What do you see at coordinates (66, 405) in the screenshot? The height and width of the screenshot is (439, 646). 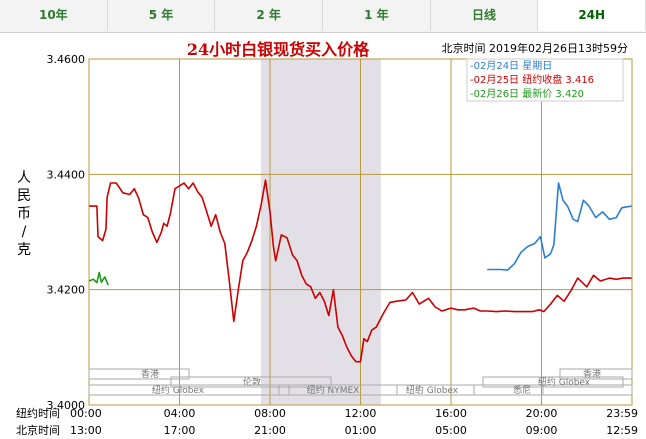 I see `y-tick-label: 3.4000` at bounding box center [66, 405].